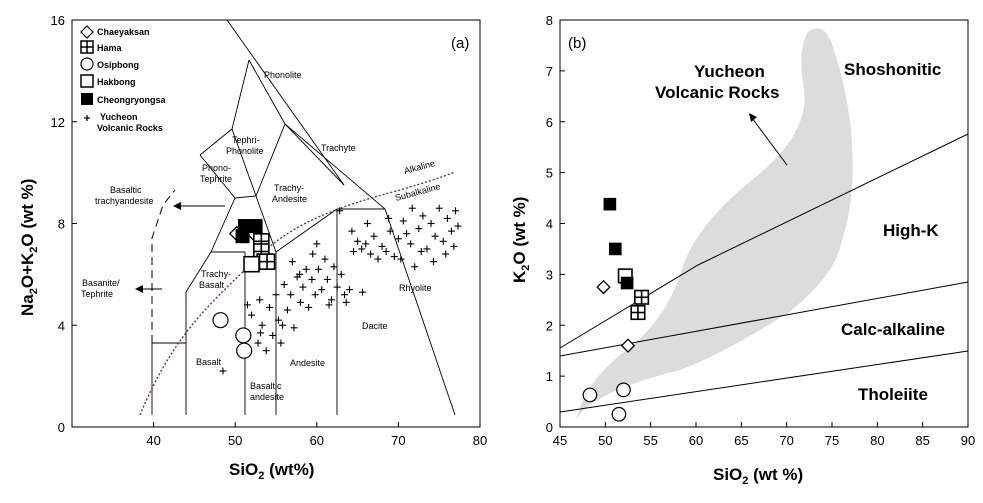 The height and width of the screenshot is (503, 983). I want to click on label-basaltic-trachyandesite-line2: trachyandesite, so click(124, 201).